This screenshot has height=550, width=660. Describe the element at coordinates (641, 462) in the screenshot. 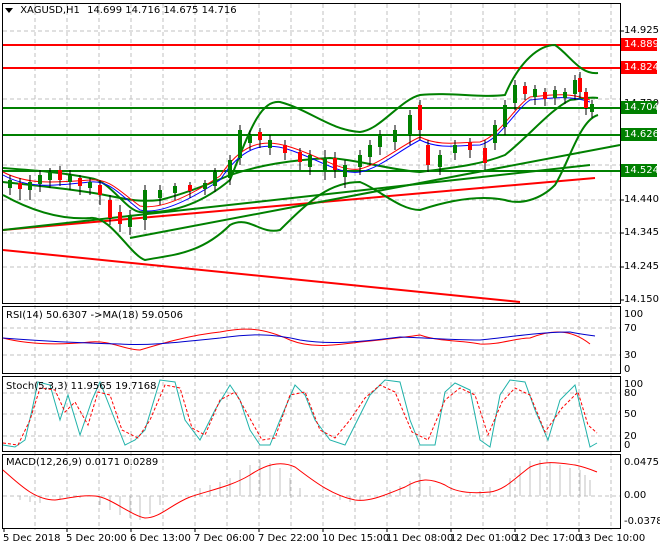

I see `macd-tick: 0.0475` at that location.